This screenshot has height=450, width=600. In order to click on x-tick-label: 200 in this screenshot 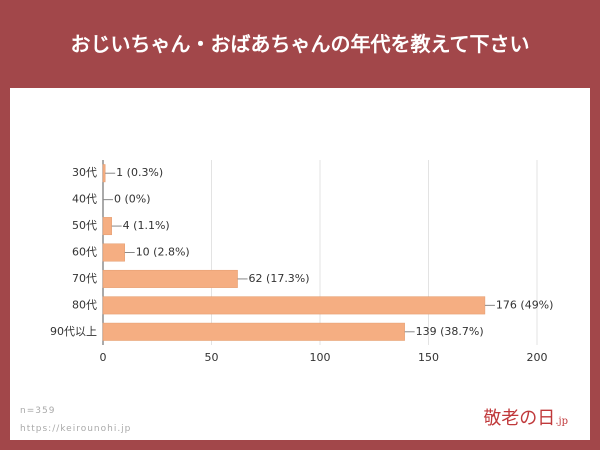, I will do `click(537, 357)`.